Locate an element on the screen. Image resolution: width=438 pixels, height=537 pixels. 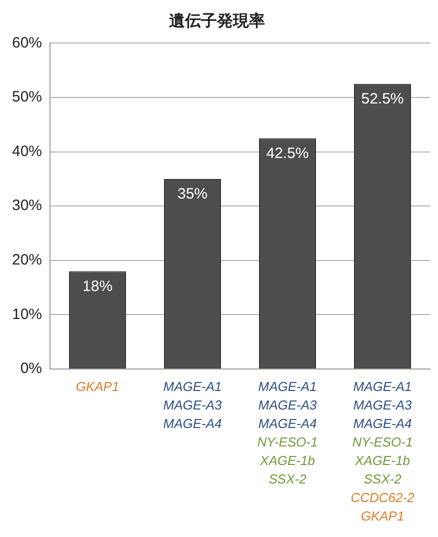
x-tick-label: GKAP1 is located at coordinates (98, 386).